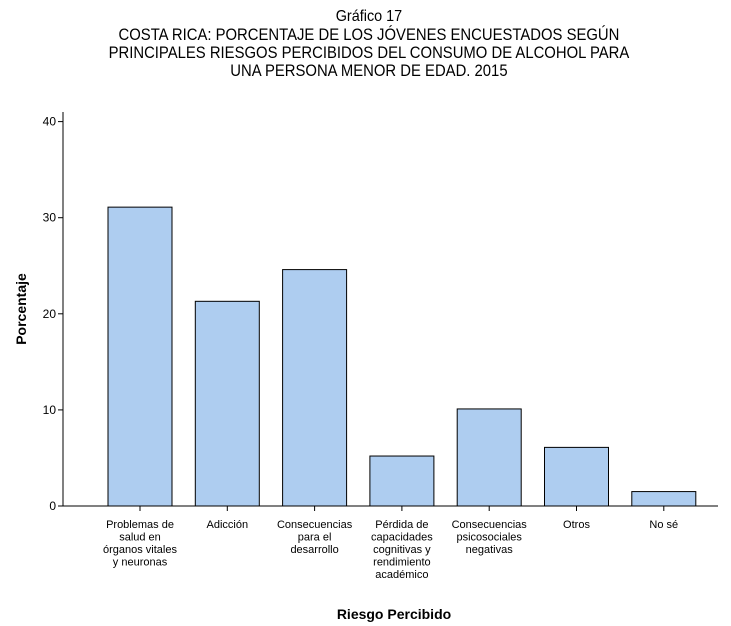 This screenshot has height=626, width=731. What do you see at coordinates (576, 525) in the screenshot?
I see `x-tick-label: Otros` at bounding box center [576, 525].